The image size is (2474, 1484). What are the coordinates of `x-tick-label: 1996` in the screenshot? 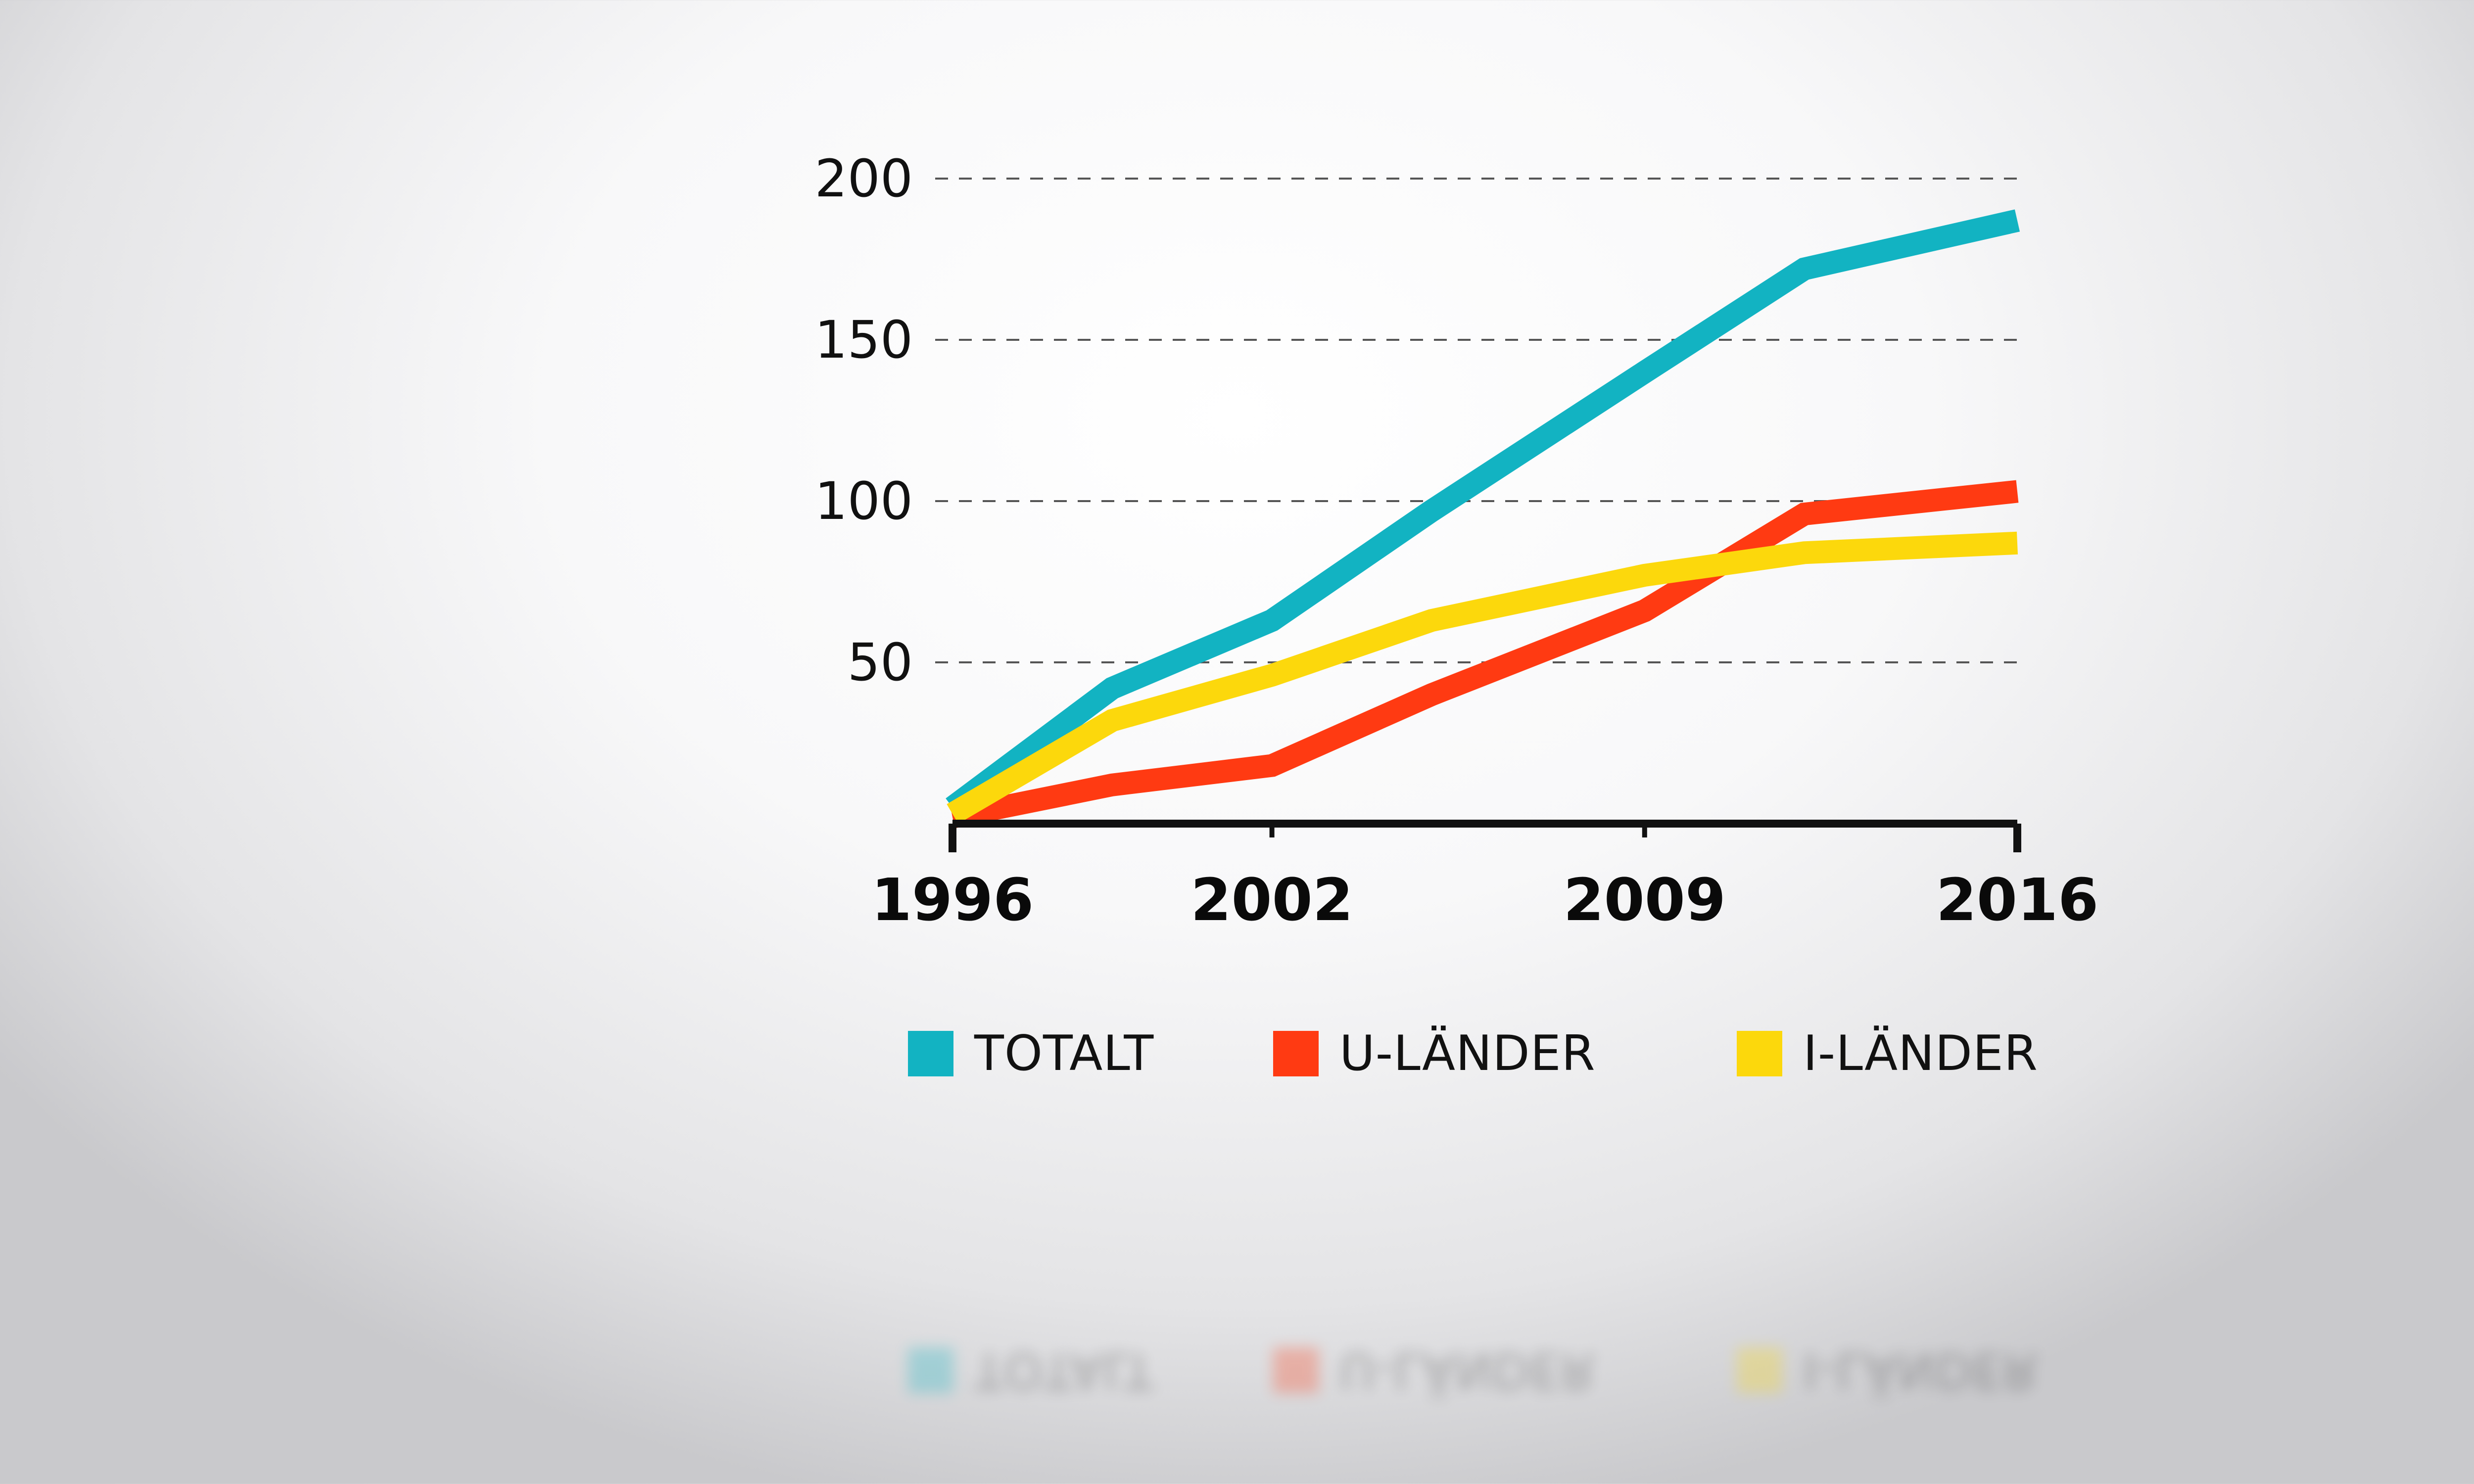 It's located at (953, 900).